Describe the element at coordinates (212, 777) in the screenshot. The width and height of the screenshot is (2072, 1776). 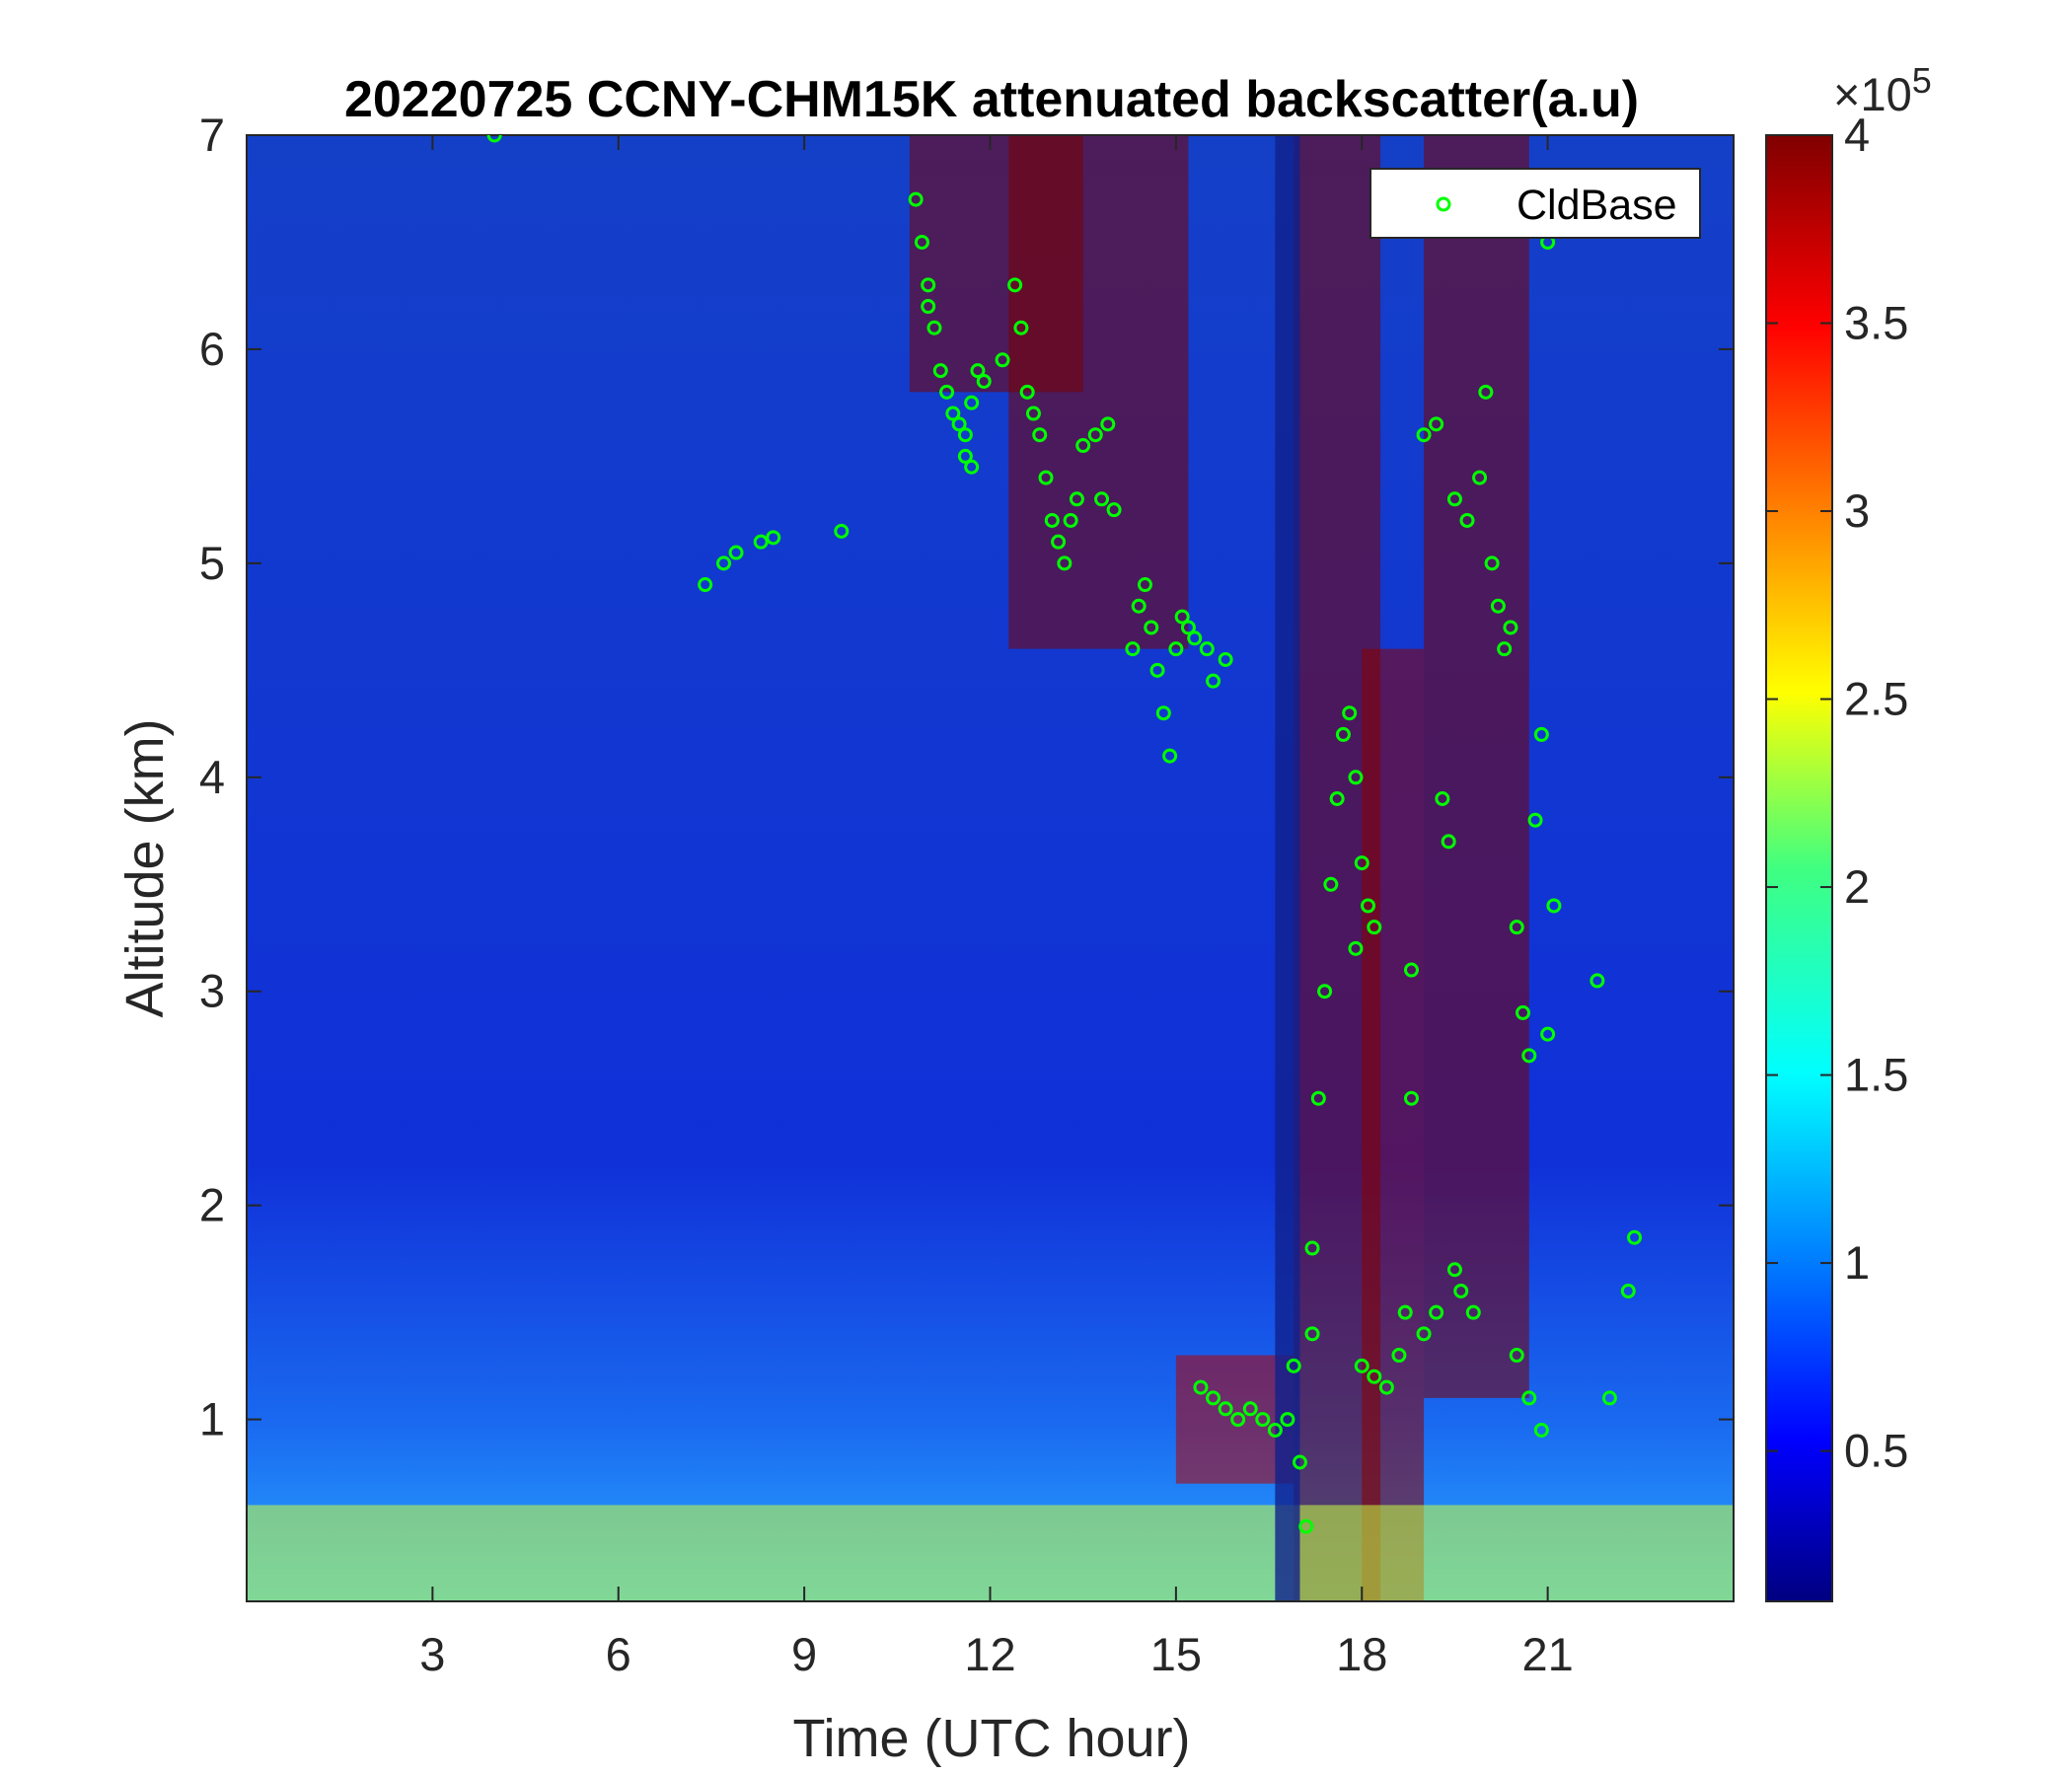
I see `y-tick-label: 4` at that location.